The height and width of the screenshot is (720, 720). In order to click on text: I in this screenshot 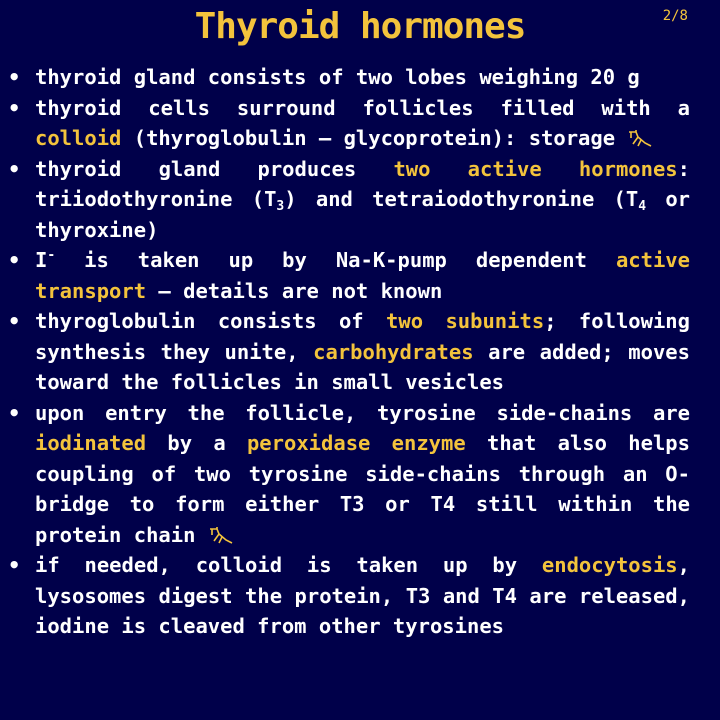, I will do `click(41, 260)`.